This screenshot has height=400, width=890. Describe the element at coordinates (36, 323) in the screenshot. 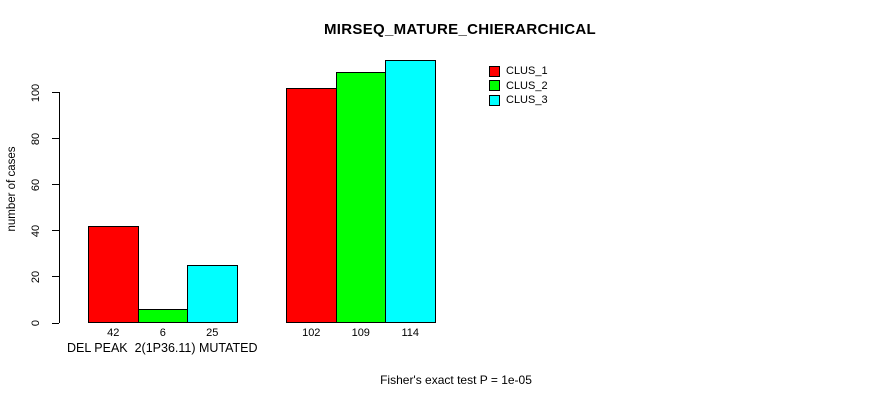

I see `y-tick-label: 0` at that location.